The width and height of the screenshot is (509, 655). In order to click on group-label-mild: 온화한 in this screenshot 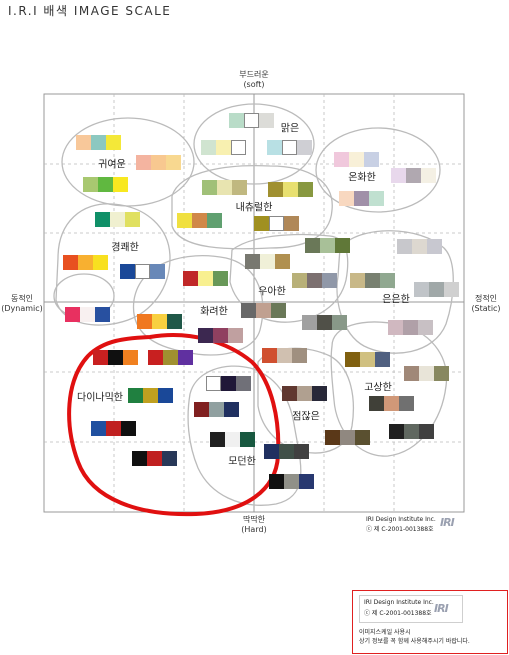, I will do `click(362, 178)`.